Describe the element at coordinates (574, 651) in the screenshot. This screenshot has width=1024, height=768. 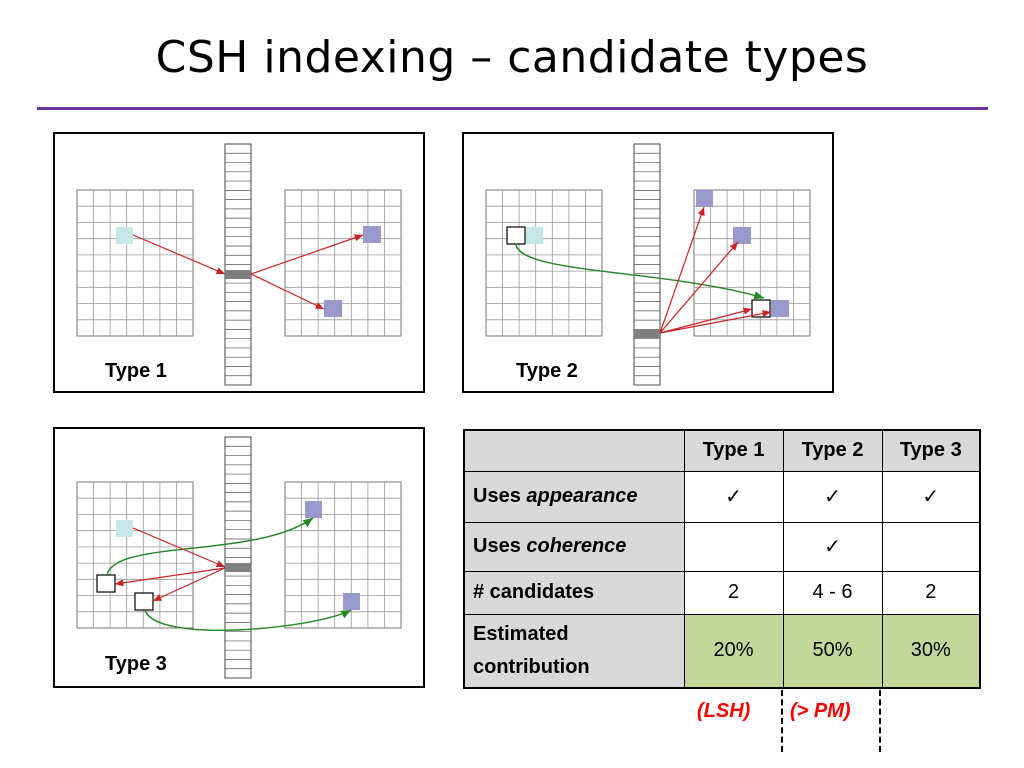
I see `row-label: Estimated contribution` at that location.